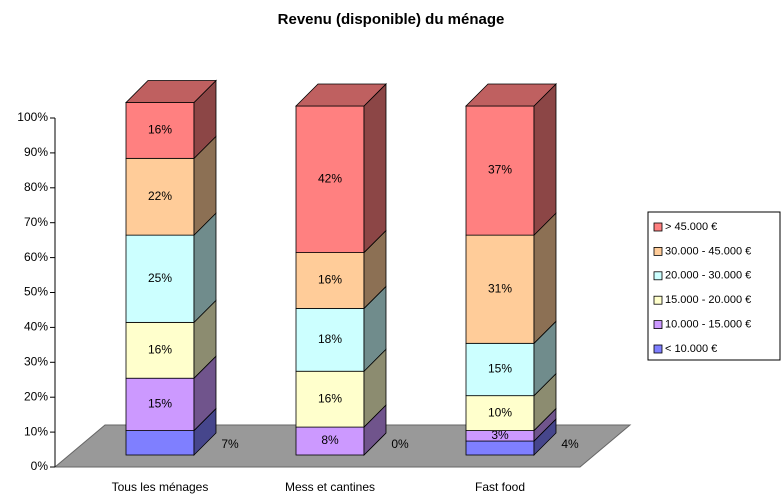 The width and height of the screenshot is (782, 500). Describe the element at coordinates (36, 152) in the screenshot. I see `y-tick-label: 90%` at that location.